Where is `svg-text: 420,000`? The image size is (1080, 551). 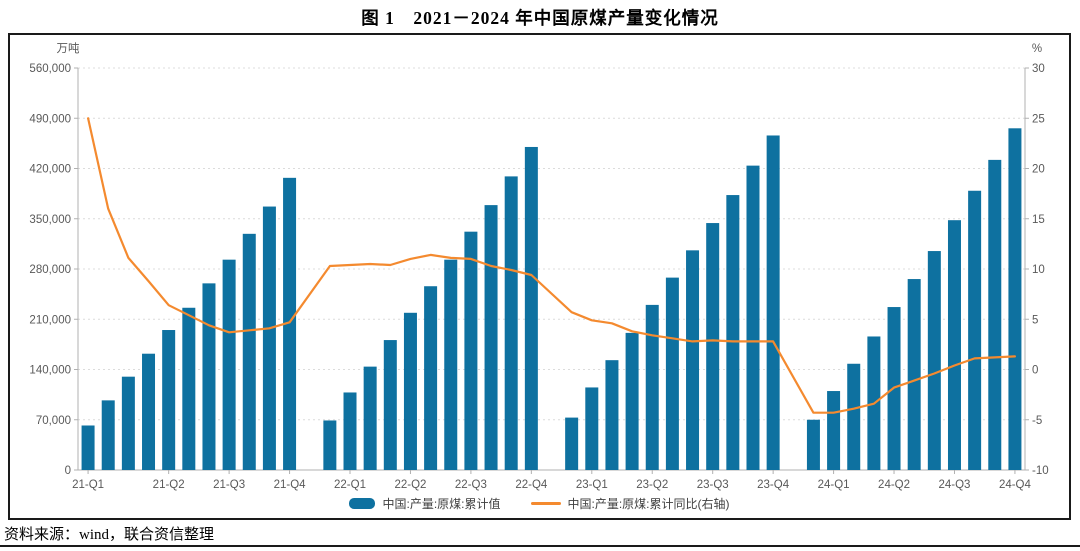 svg-text: 420,000 is located at coordinates (50, 170).